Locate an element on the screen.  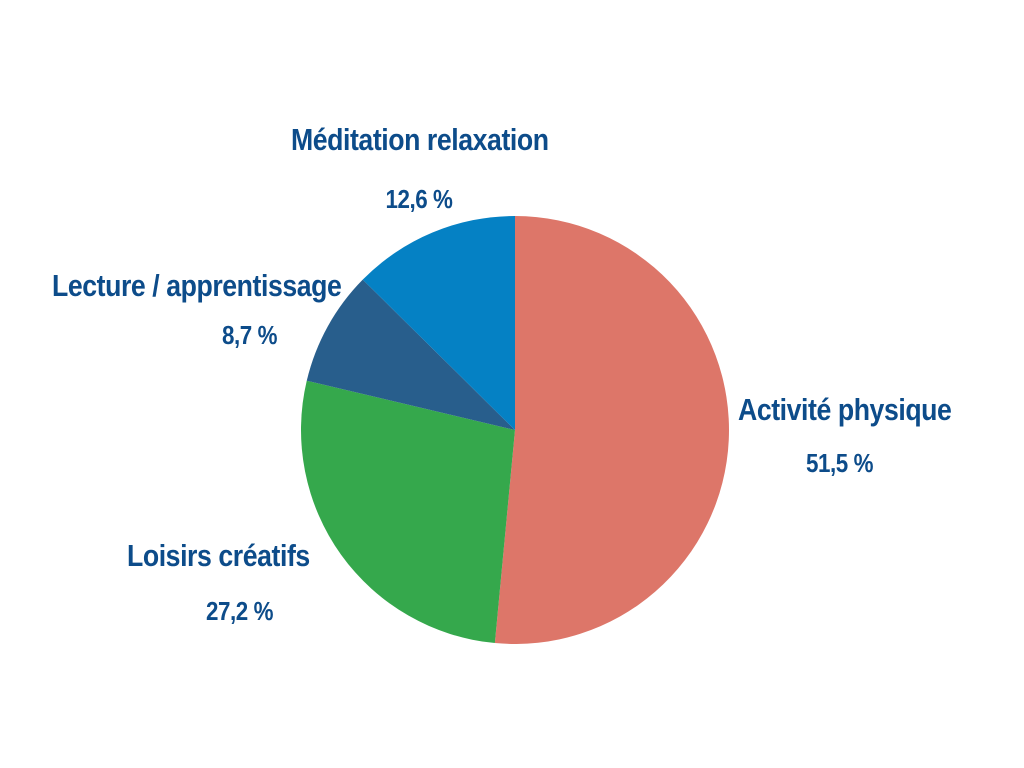
pie-slice-meditation-relaxation is located at coordinates (438, 323).